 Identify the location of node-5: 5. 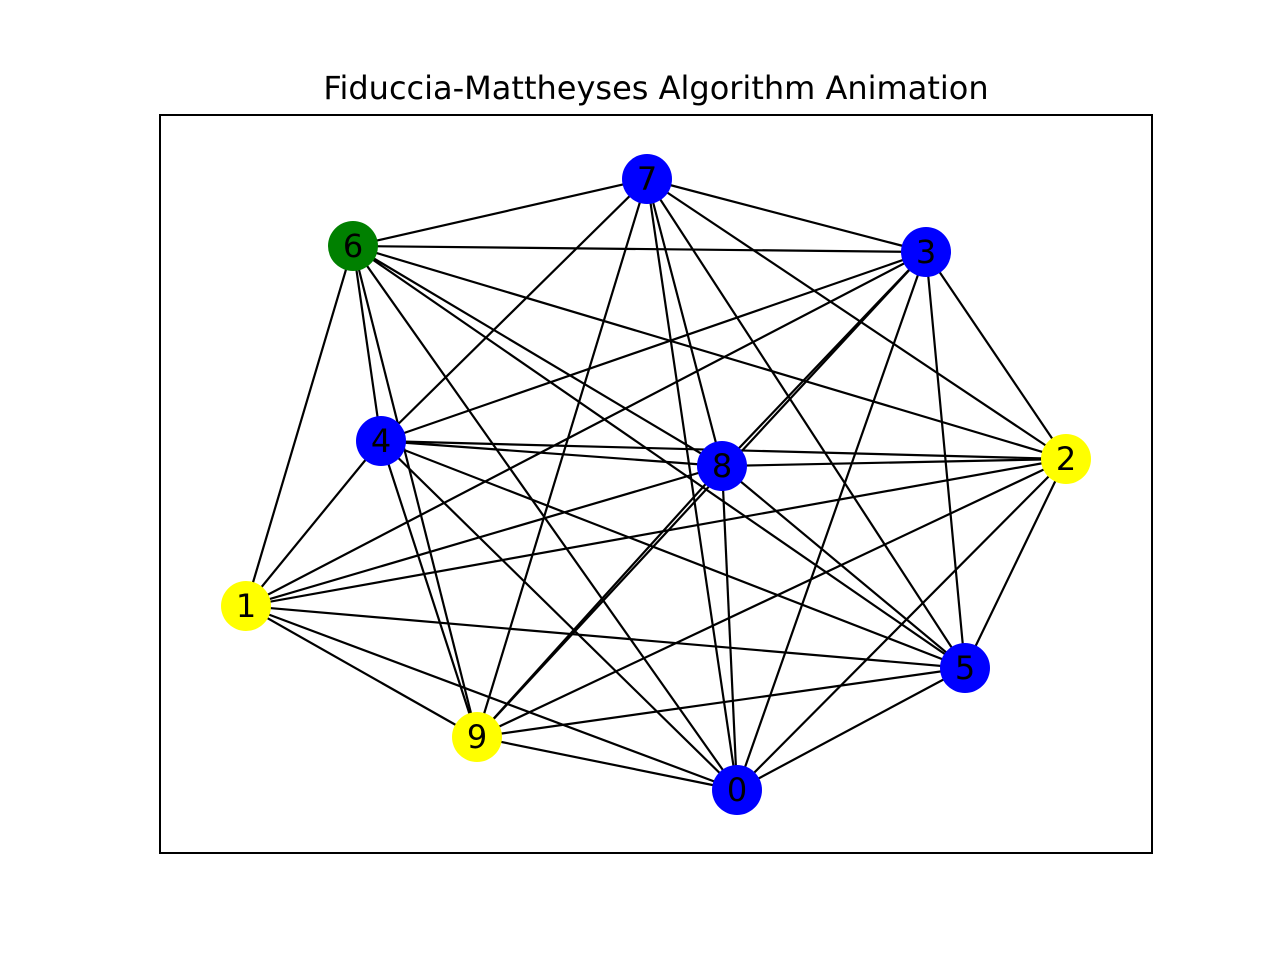
(965, 668).